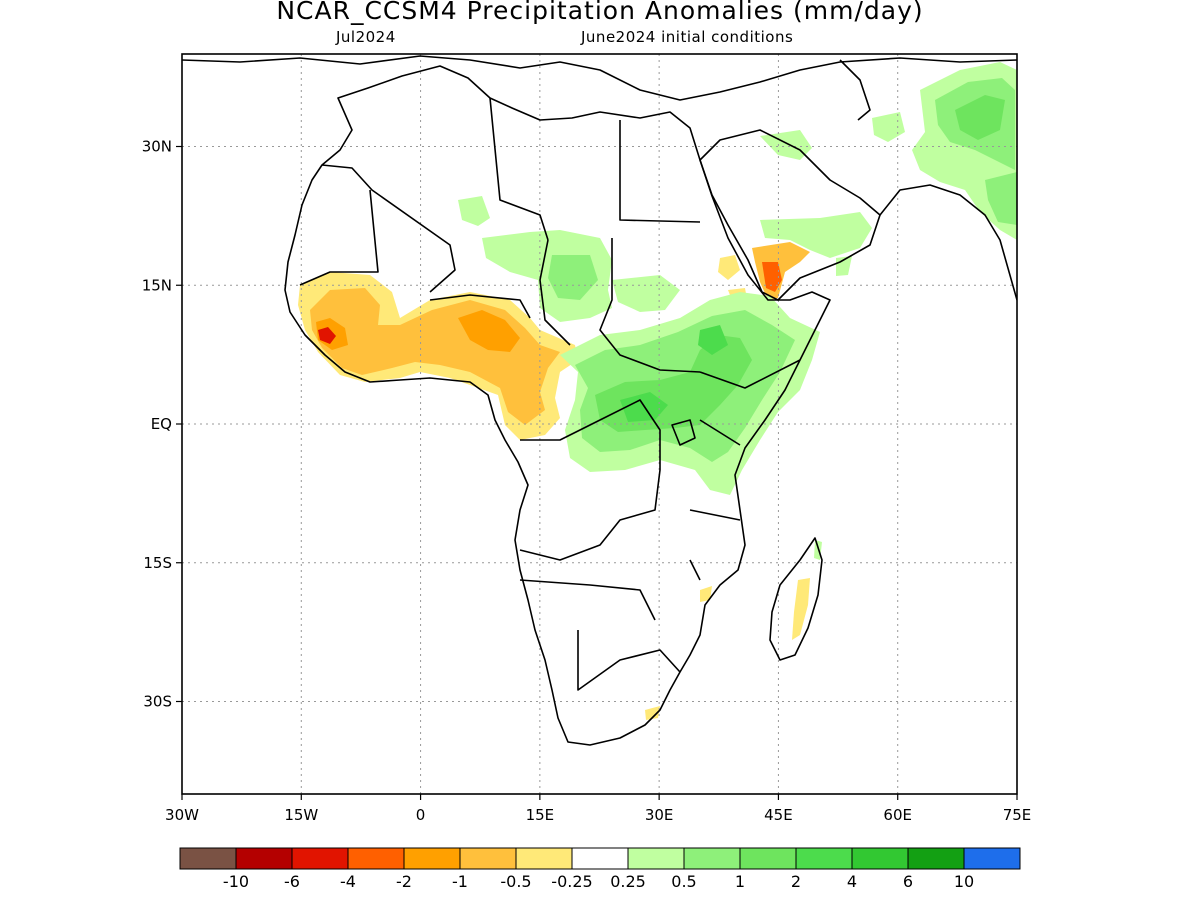 Image resolution: width=1200 pixels, height=900 pixels. Describe the element at coordinates (629, 660) in the screenshot. I see `border-south` at that location.